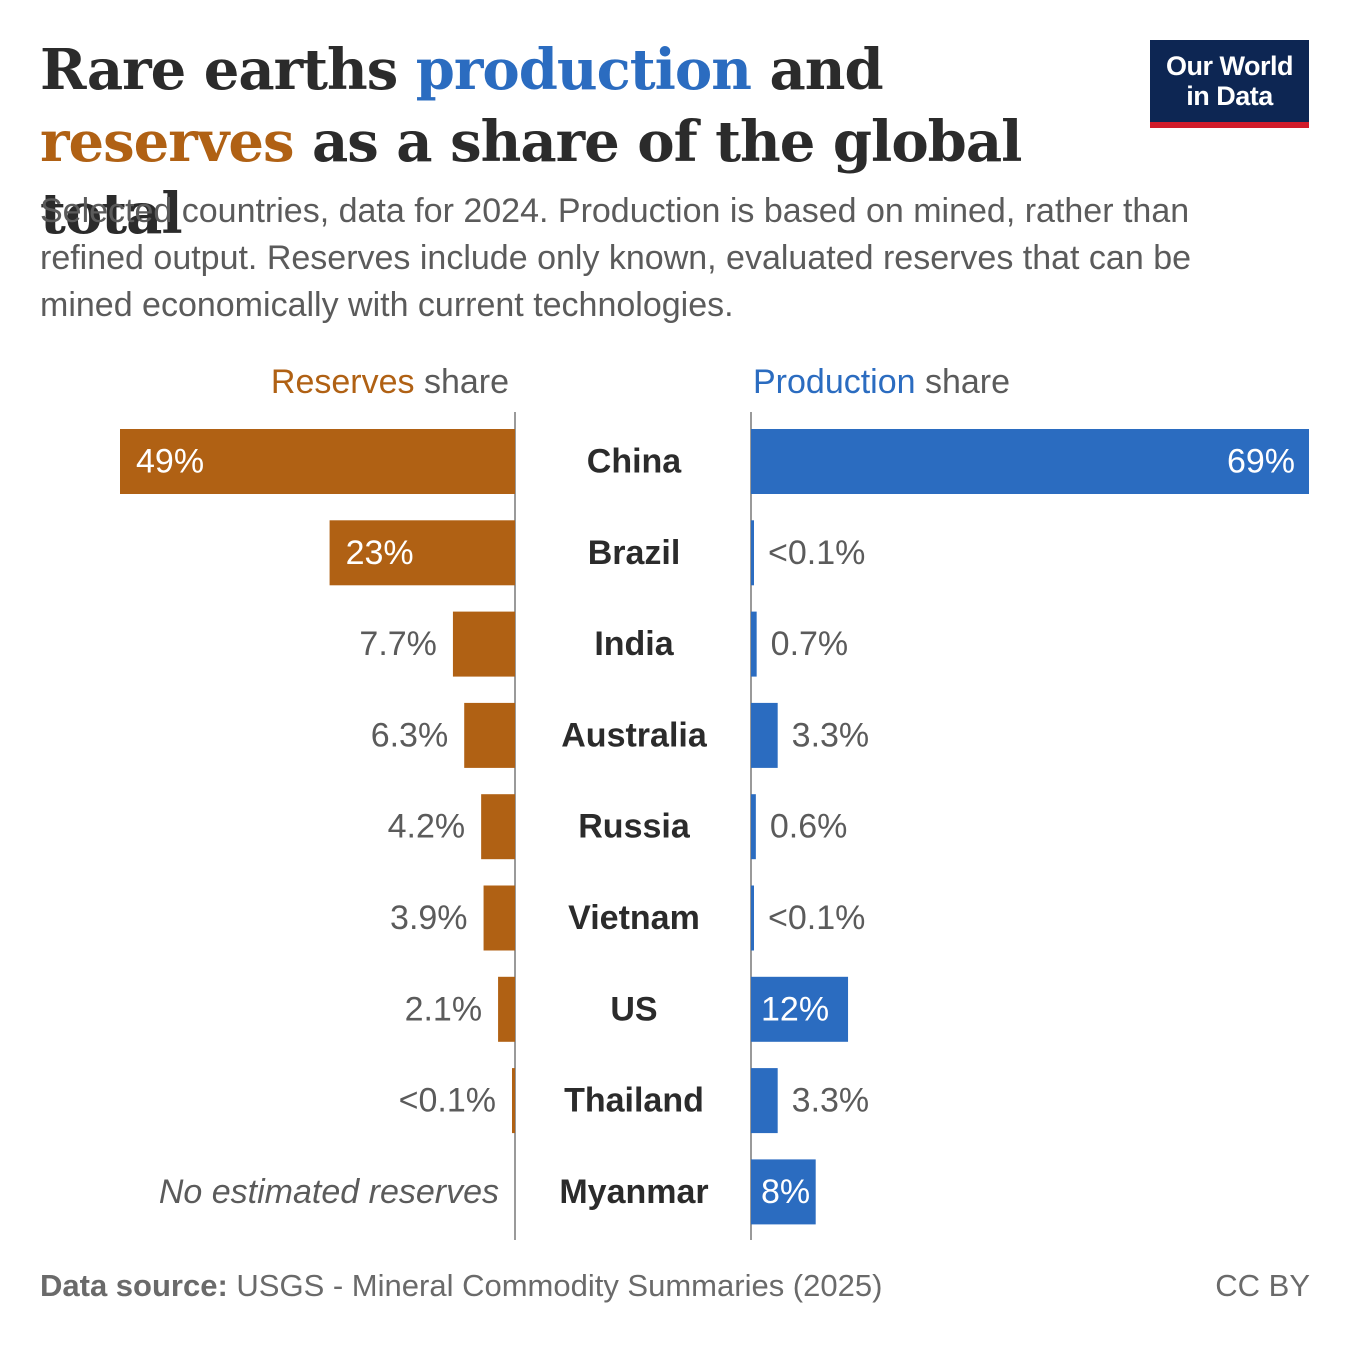 The height and width of the screenshot is (1350, 1350). Describe the element at coordinates (444, 1009) in the screenshot. I see `reserves-value-label-us: 2.1%` at that location.